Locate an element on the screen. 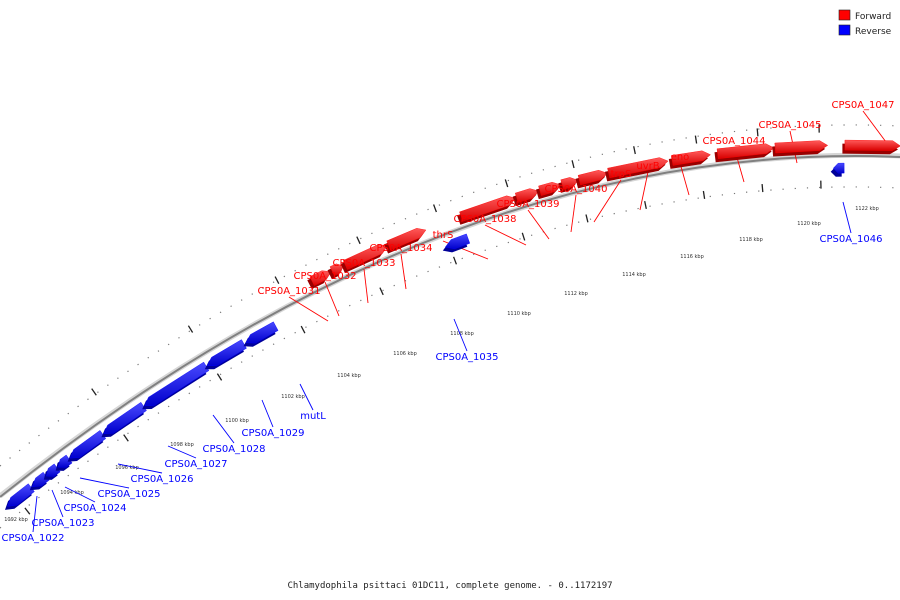 This screenshot has width=900, height=600. legend-swatch-forward is located at coordinates (844, 15).